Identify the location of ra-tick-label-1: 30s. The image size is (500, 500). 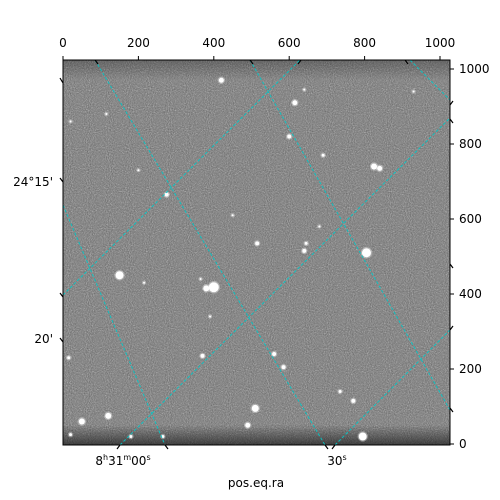
(336, 460).